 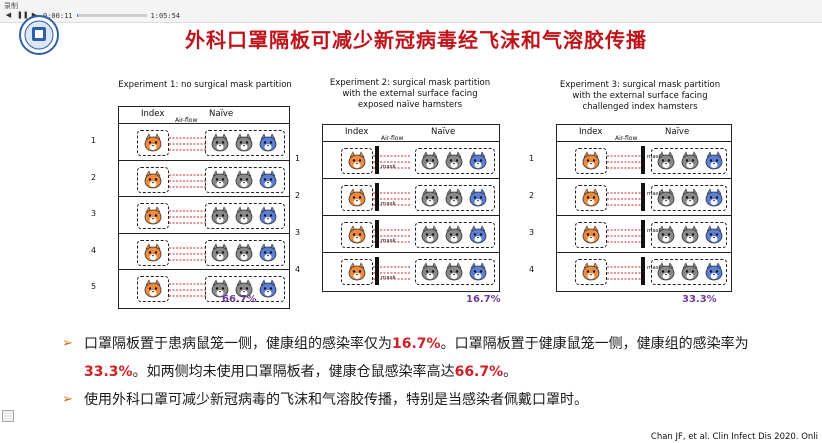 I want to click on naive-header: Naïve, so click(x=221, y=114).